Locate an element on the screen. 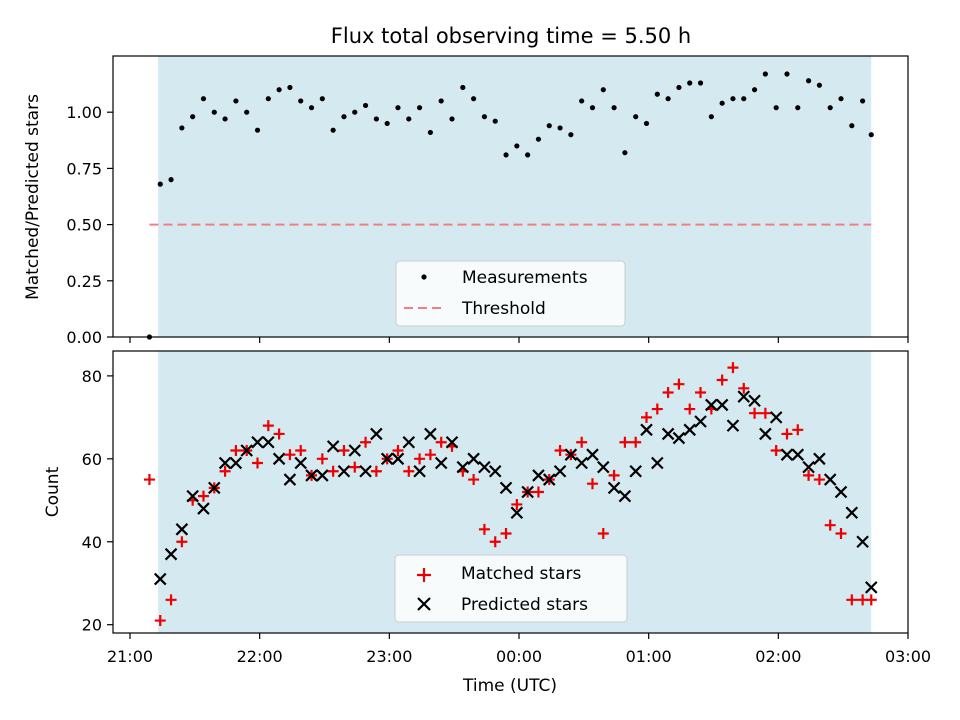 The height and width of the screenshot is (720, 960). x-axis-label: Time (UTC) is located at coordinates (509, 686).